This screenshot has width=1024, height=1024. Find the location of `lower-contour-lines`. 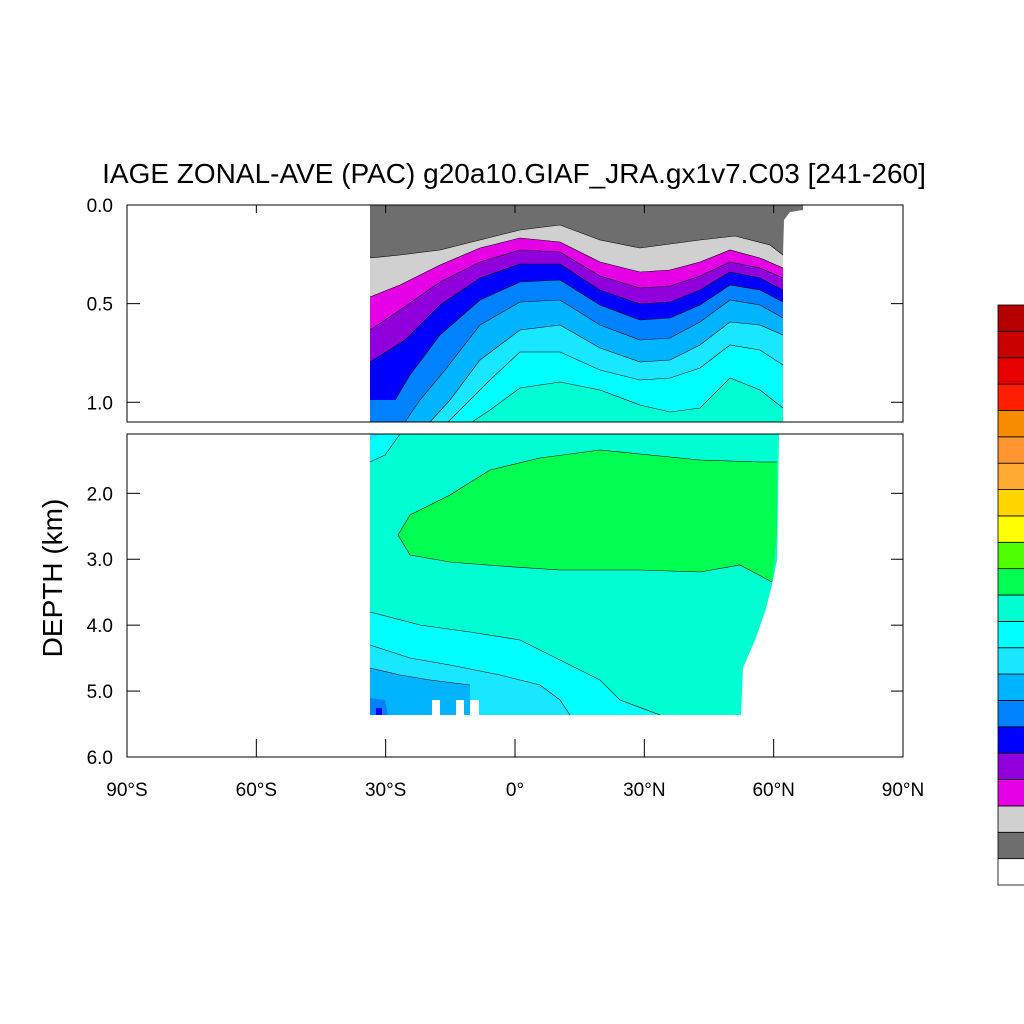

lower-contour-lines is located at coordinates (573, 574).